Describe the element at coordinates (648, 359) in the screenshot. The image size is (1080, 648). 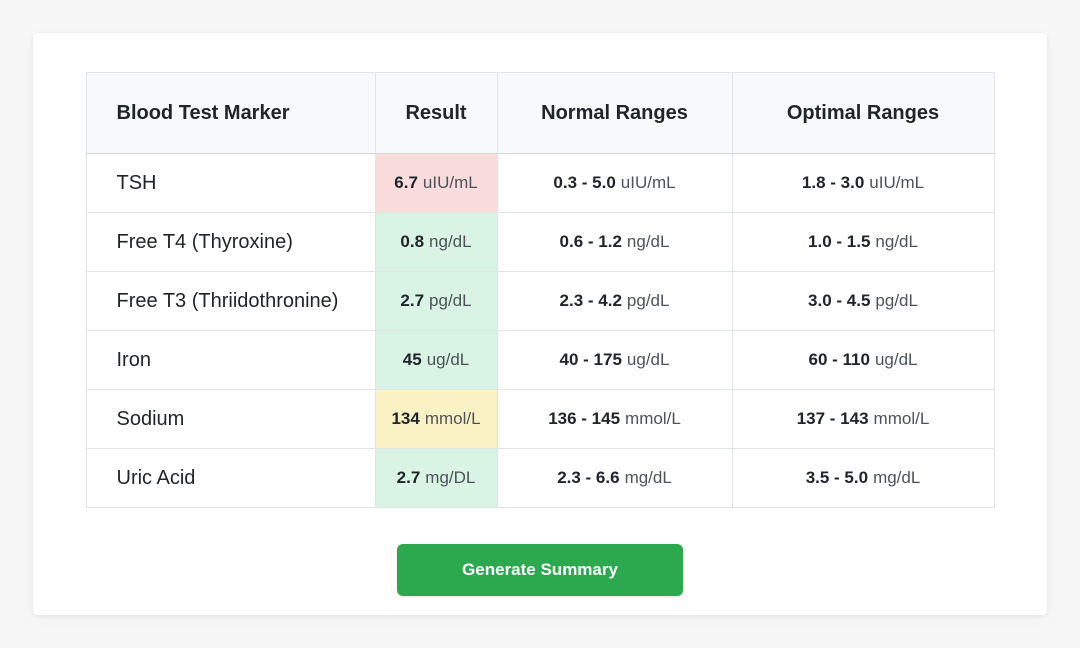
I see `normal-range-unit: ug/dL` at that location.